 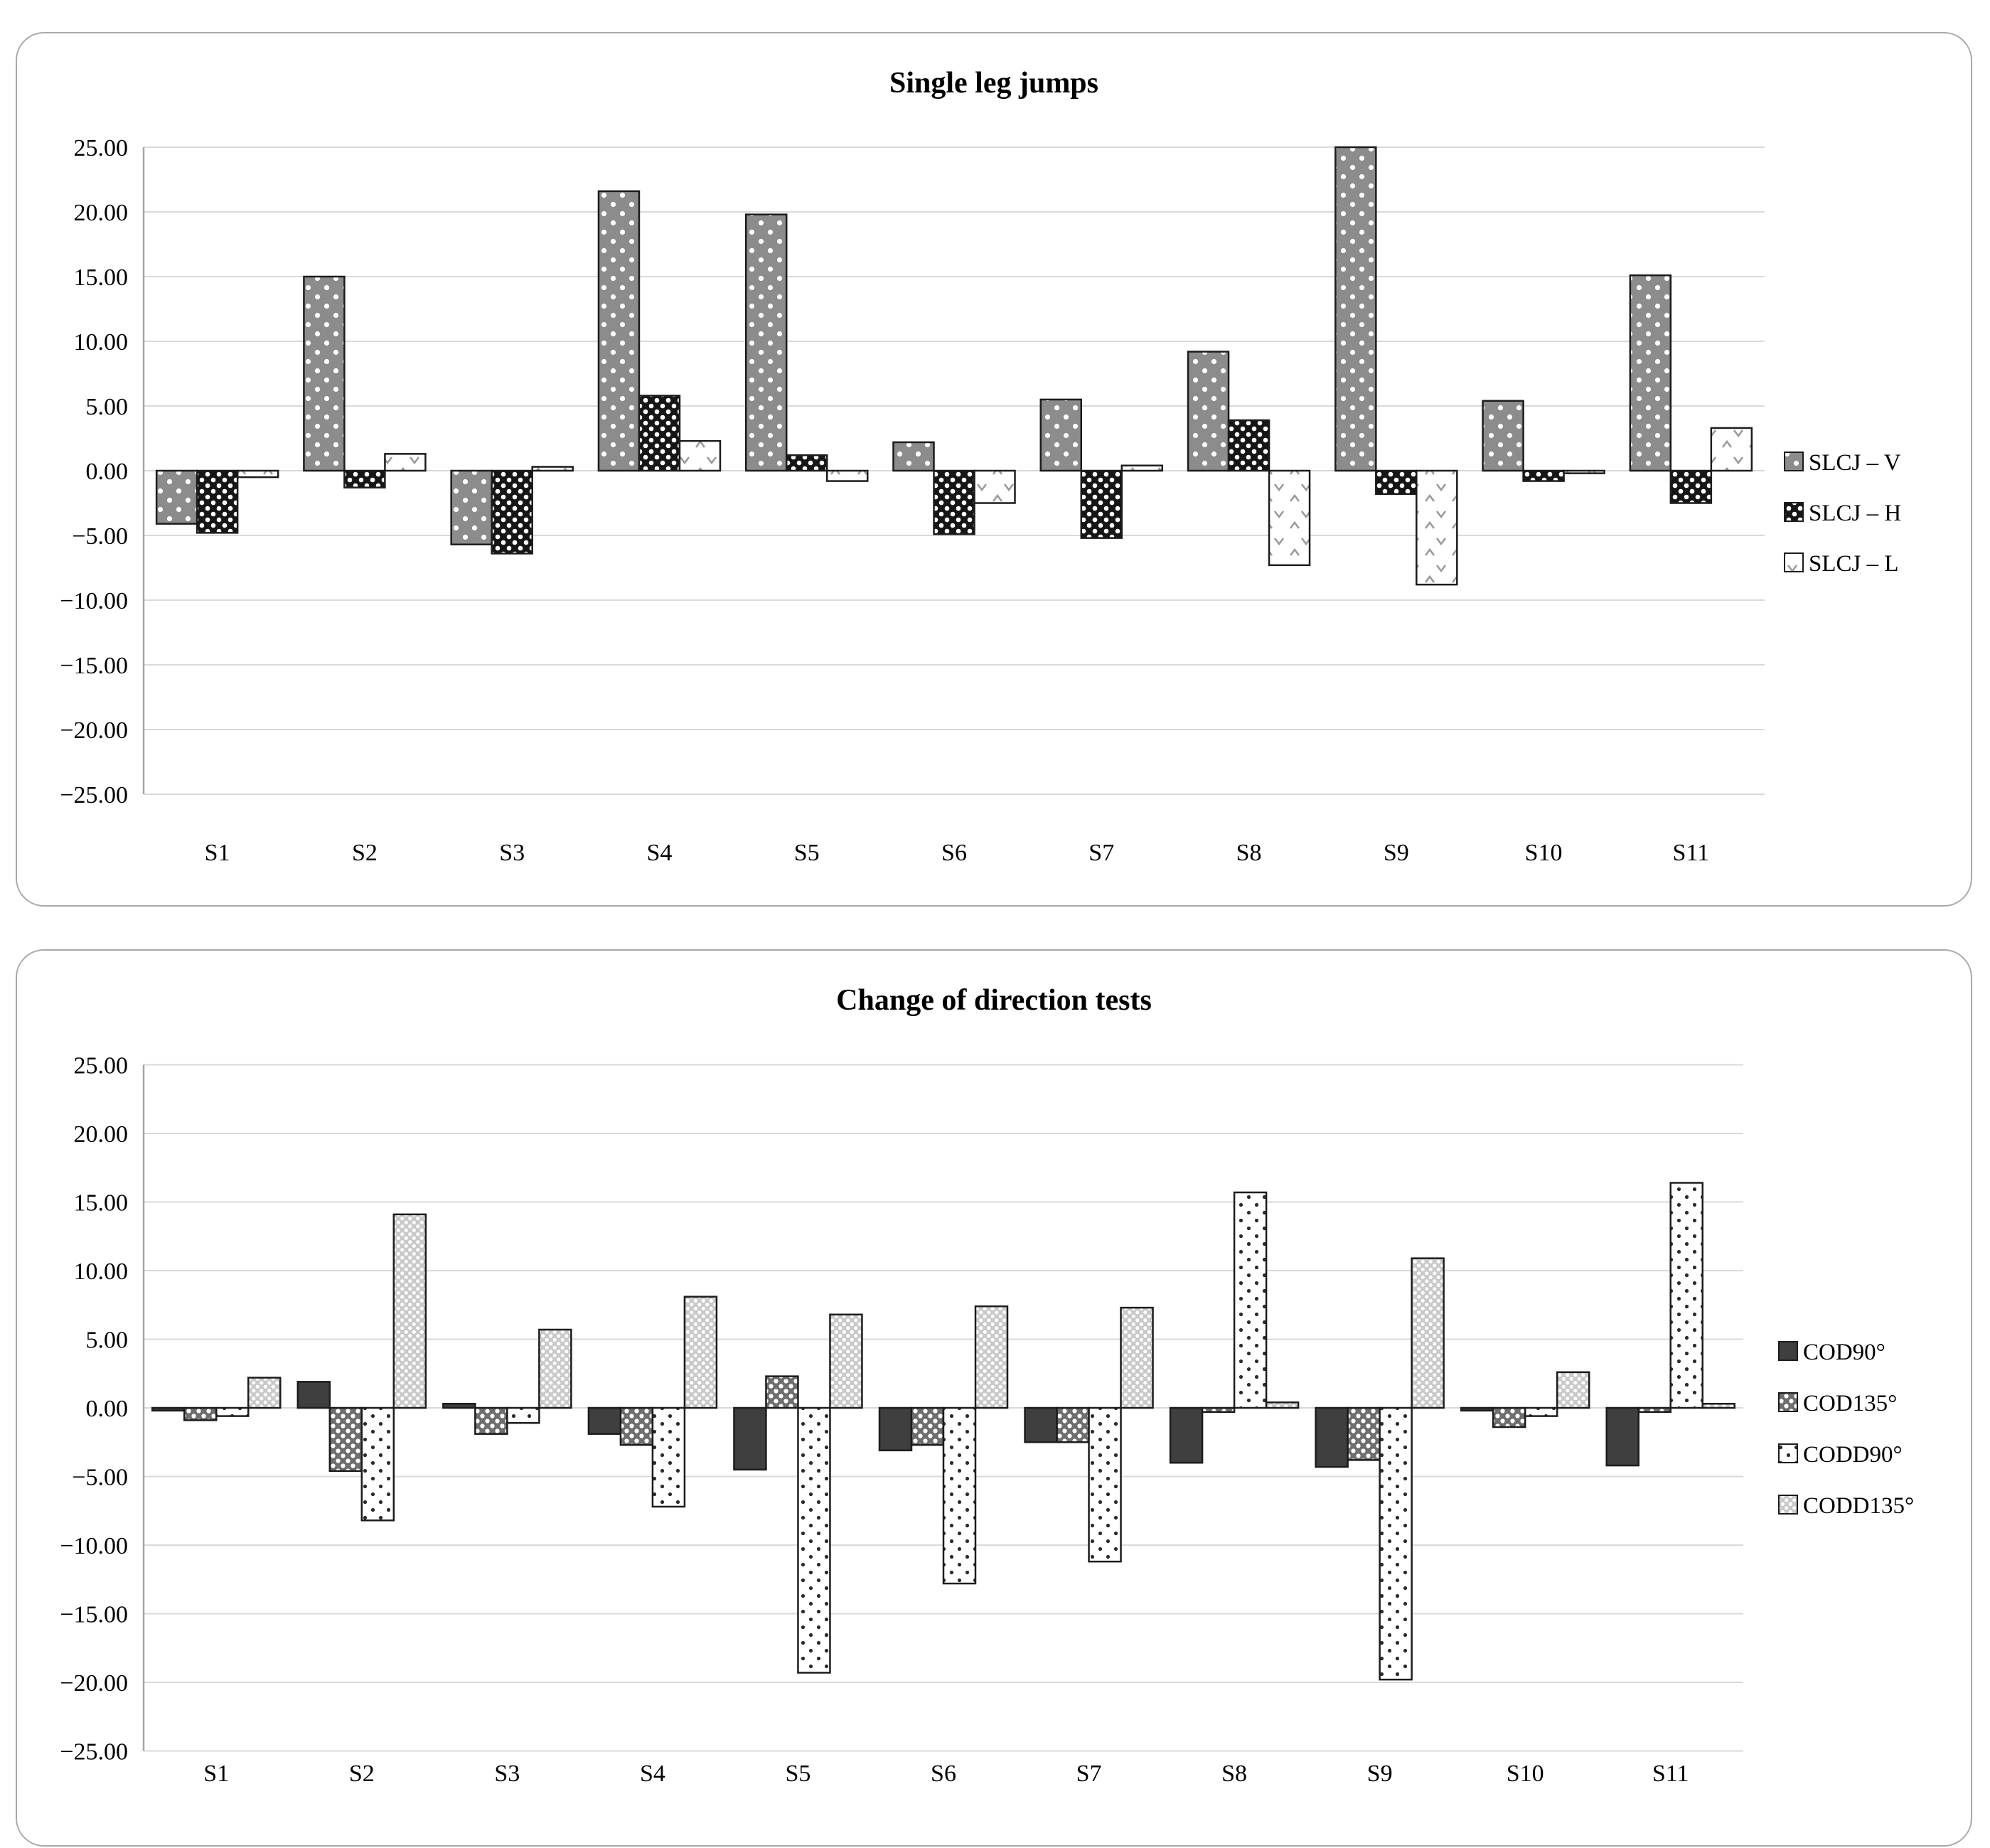 I want to click on legend-item: CODD90°, so click(x=1840, y=1455).